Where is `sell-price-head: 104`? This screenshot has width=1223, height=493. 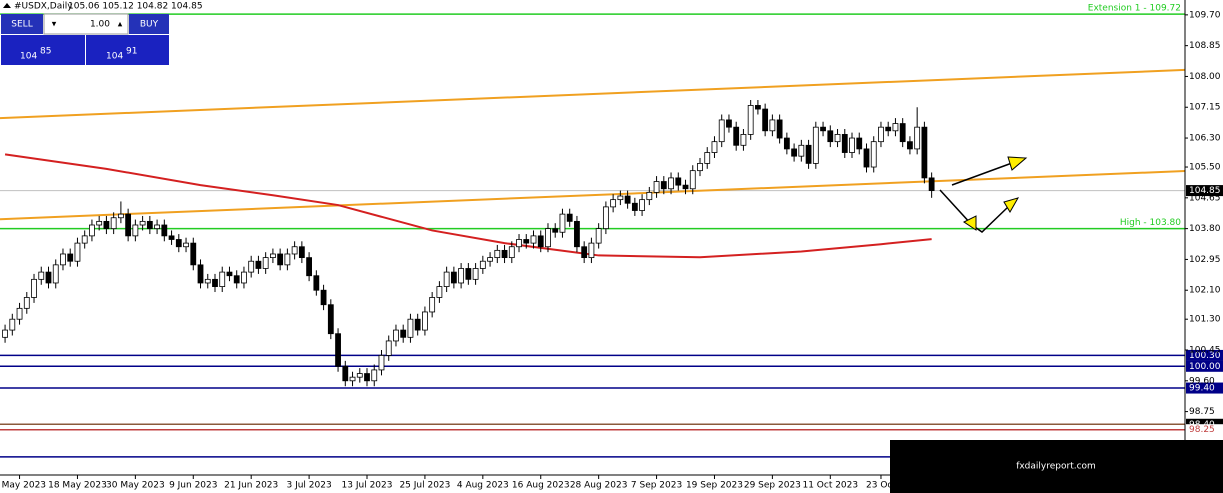 sell-price-head: 104 is located at coordinates (28, 57).